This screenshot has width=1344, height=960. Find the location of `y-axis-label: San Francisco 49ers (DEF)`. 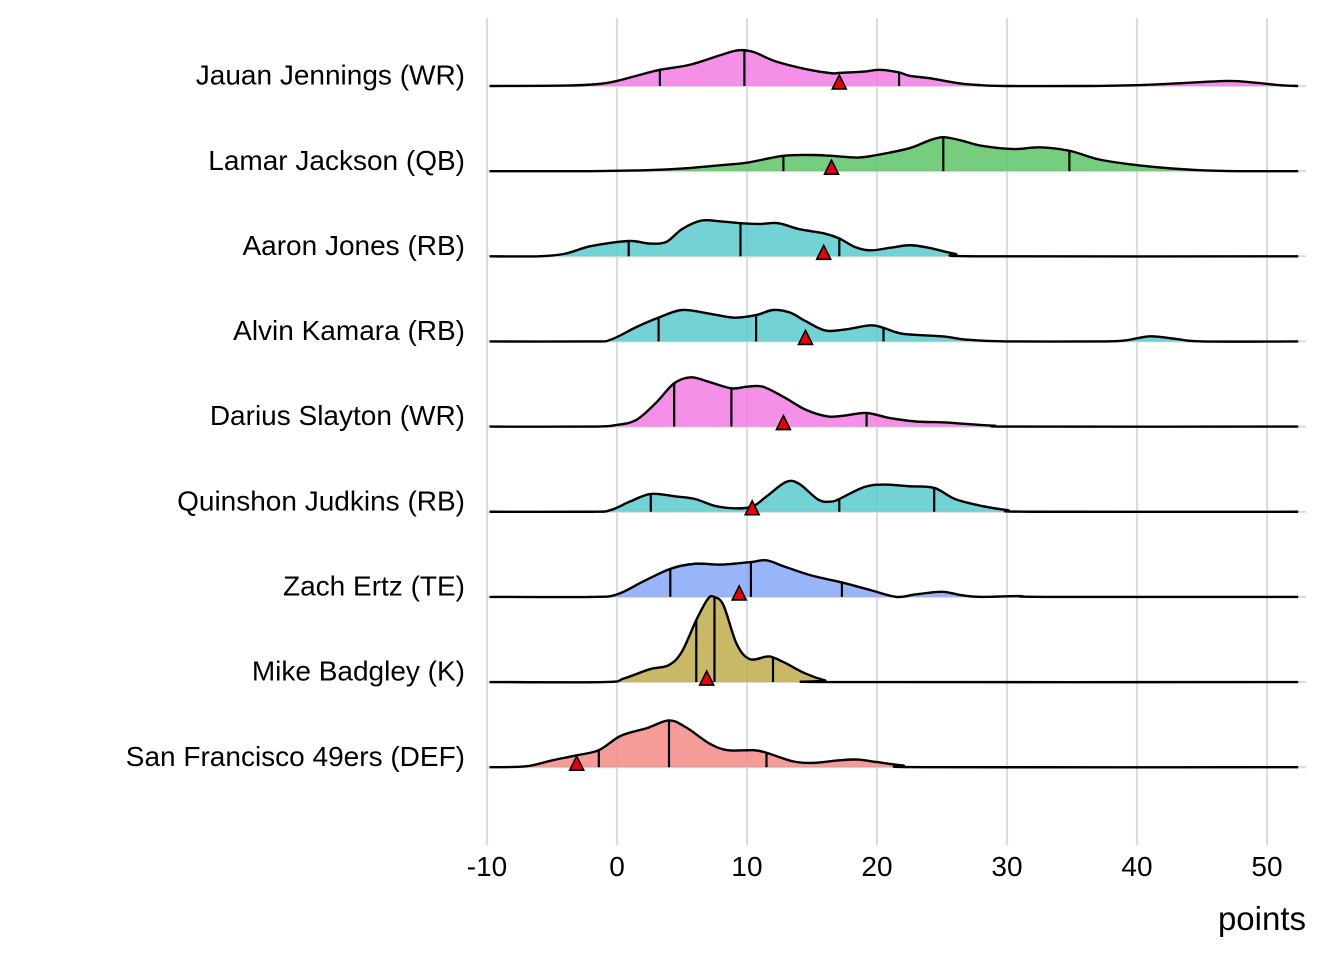

y-axis-label: San Francisco 49ers (DEF) is located at coordinates (295, 756).